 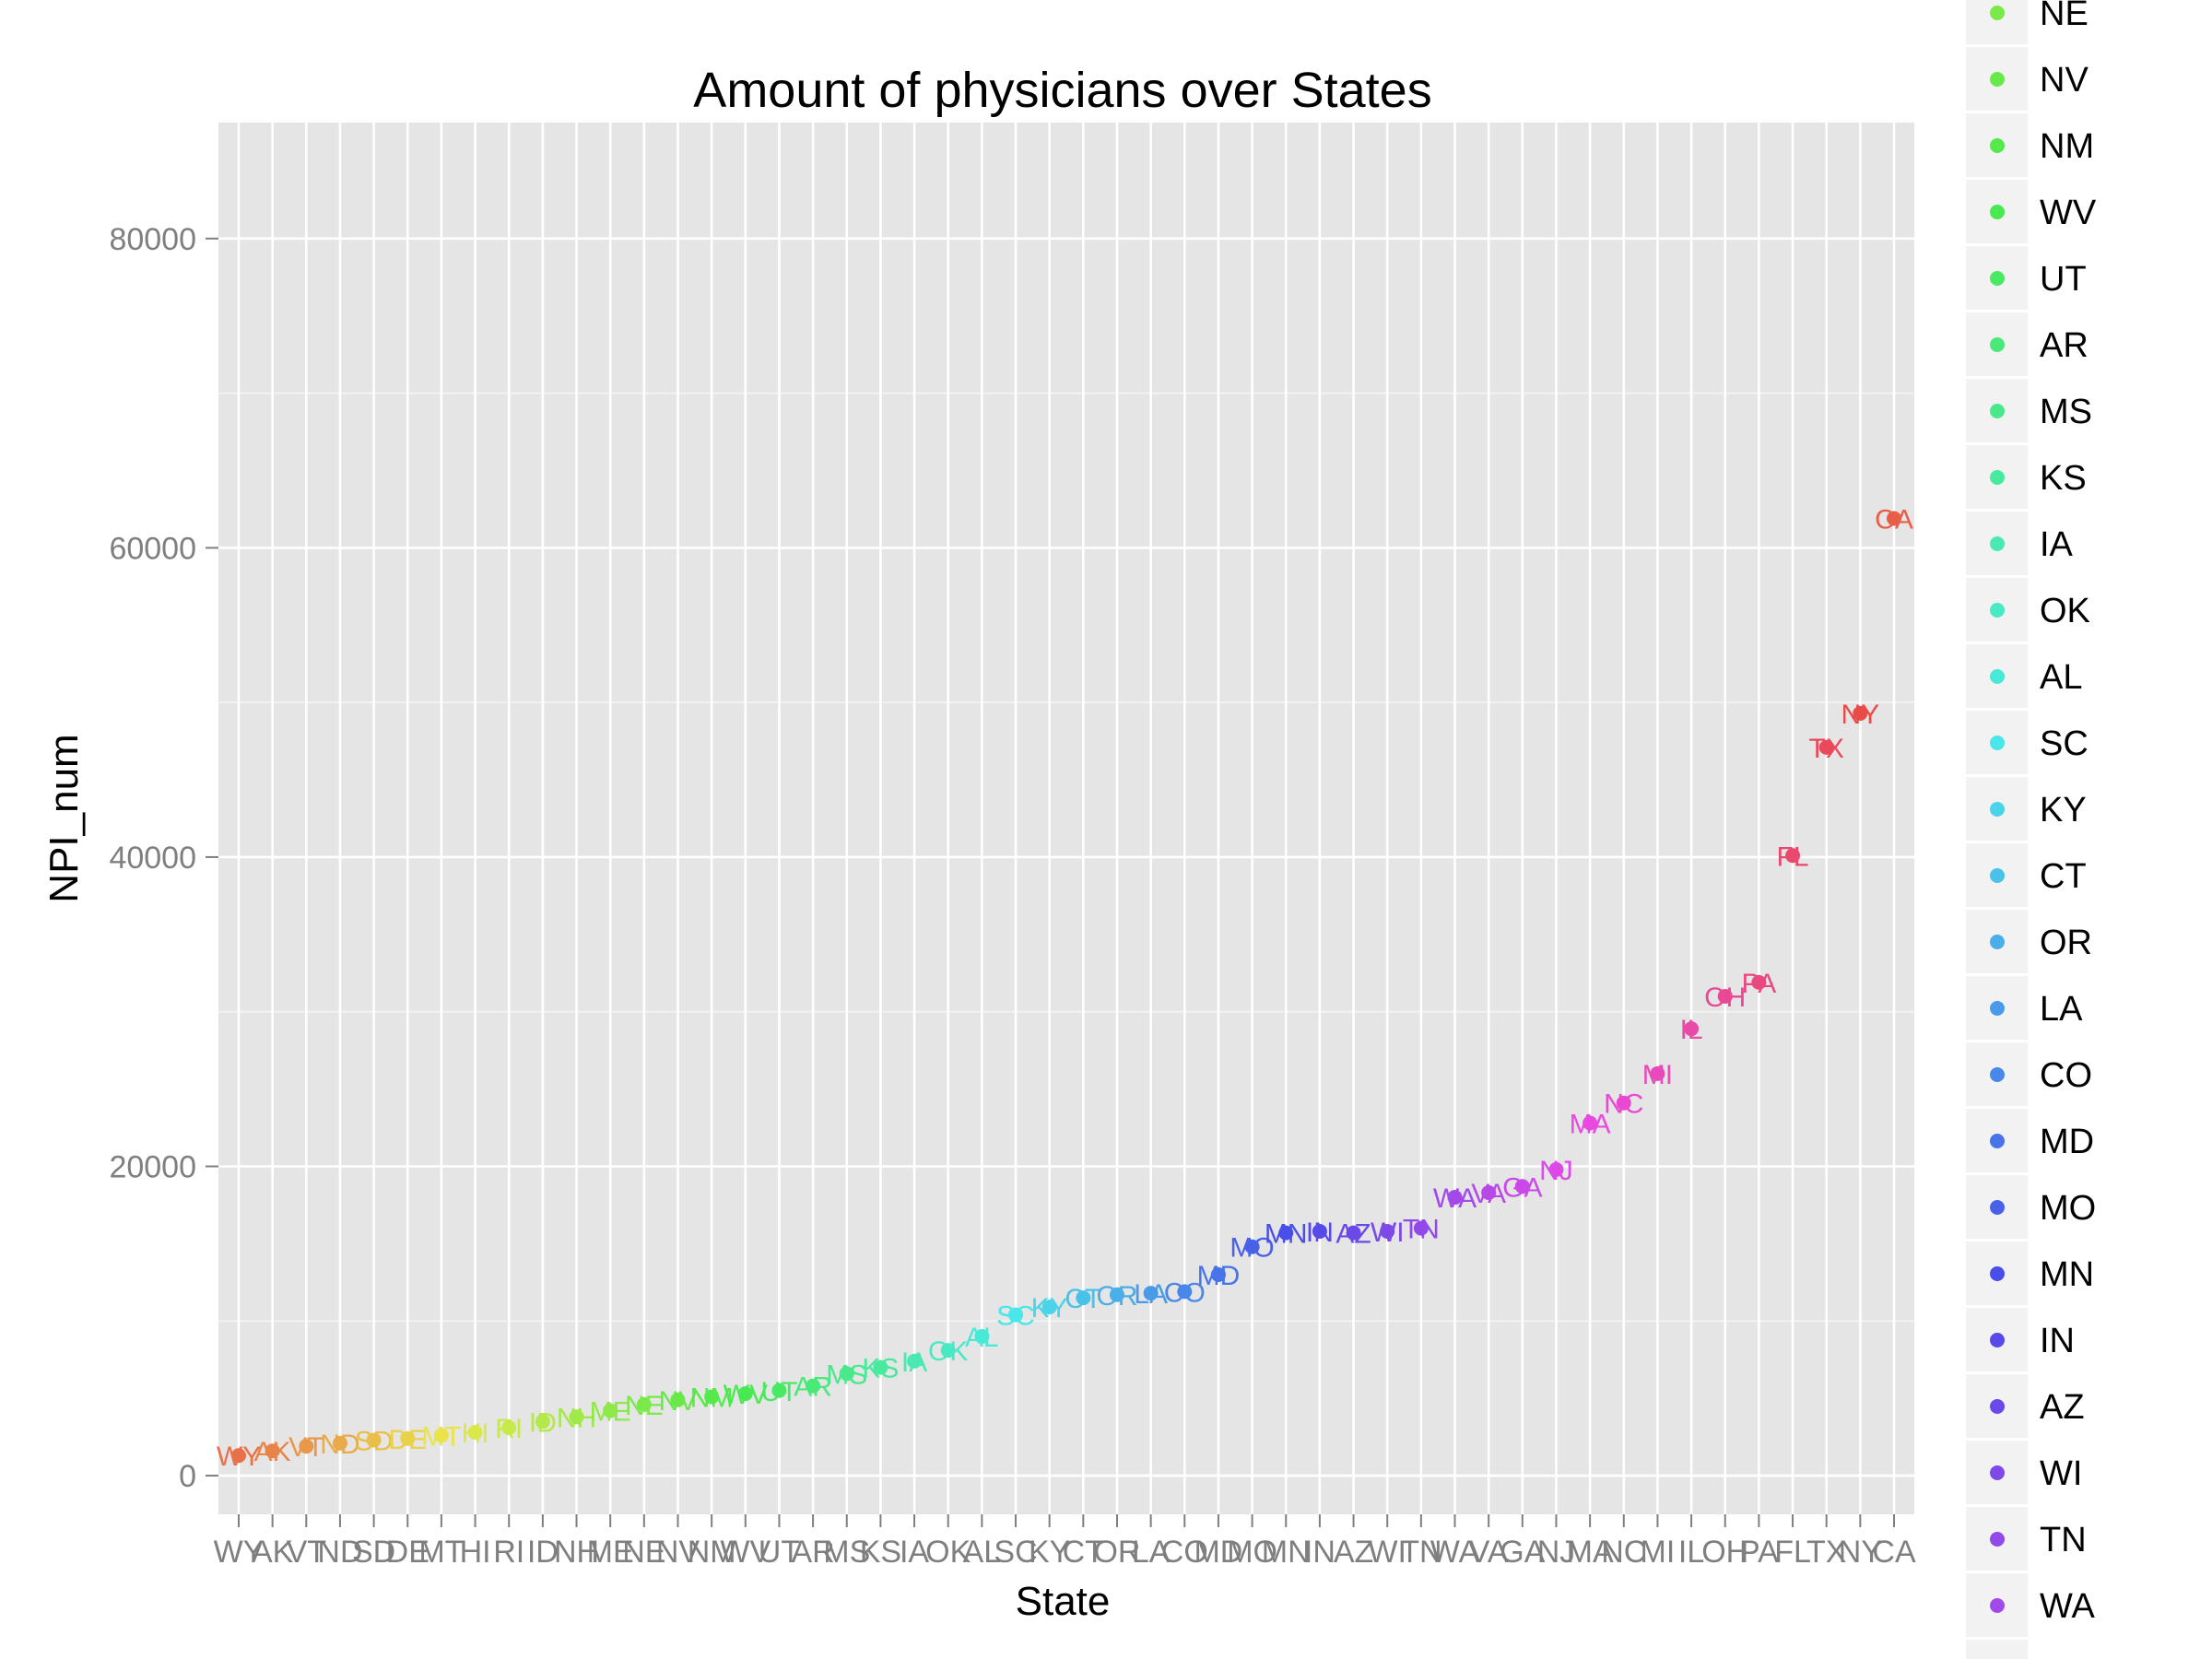 What do you see at coordinates (339, 1445) in the screenshot?
I see `data-point-label: ND` at bounding box center [339, 1445].